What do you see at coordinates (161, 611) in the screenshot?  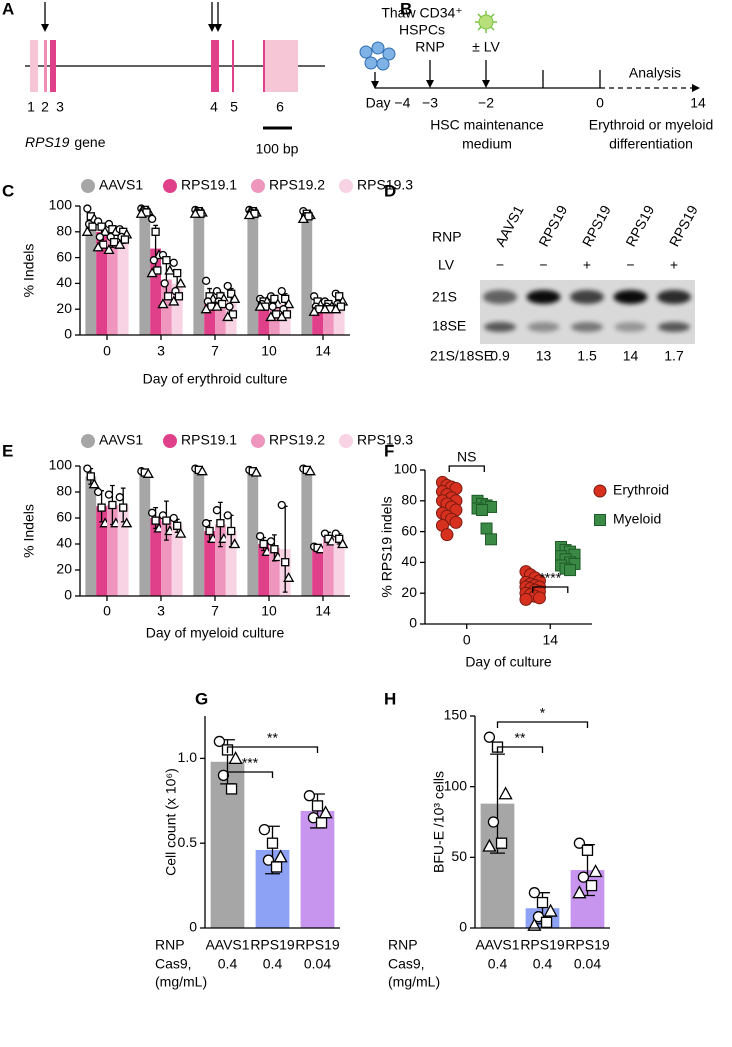 I see `x-tick-label: 3` at bounding box center [161, 611].